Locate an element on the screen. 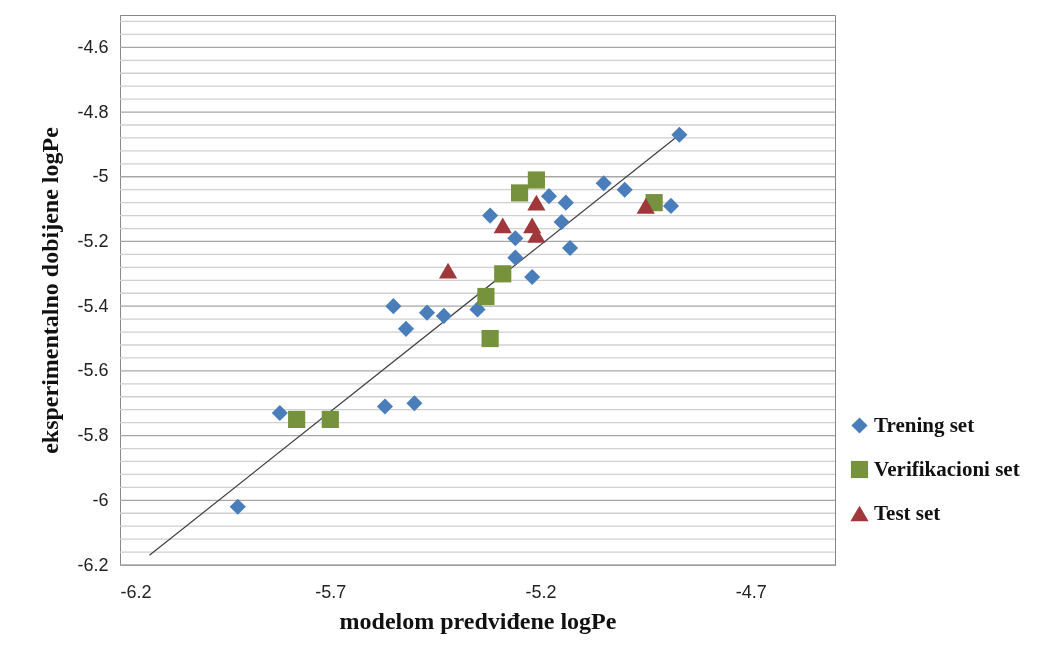 This screenshot has width=1062, height=655. y-tick-label: -6.2 is located at coordinates (93, 564).